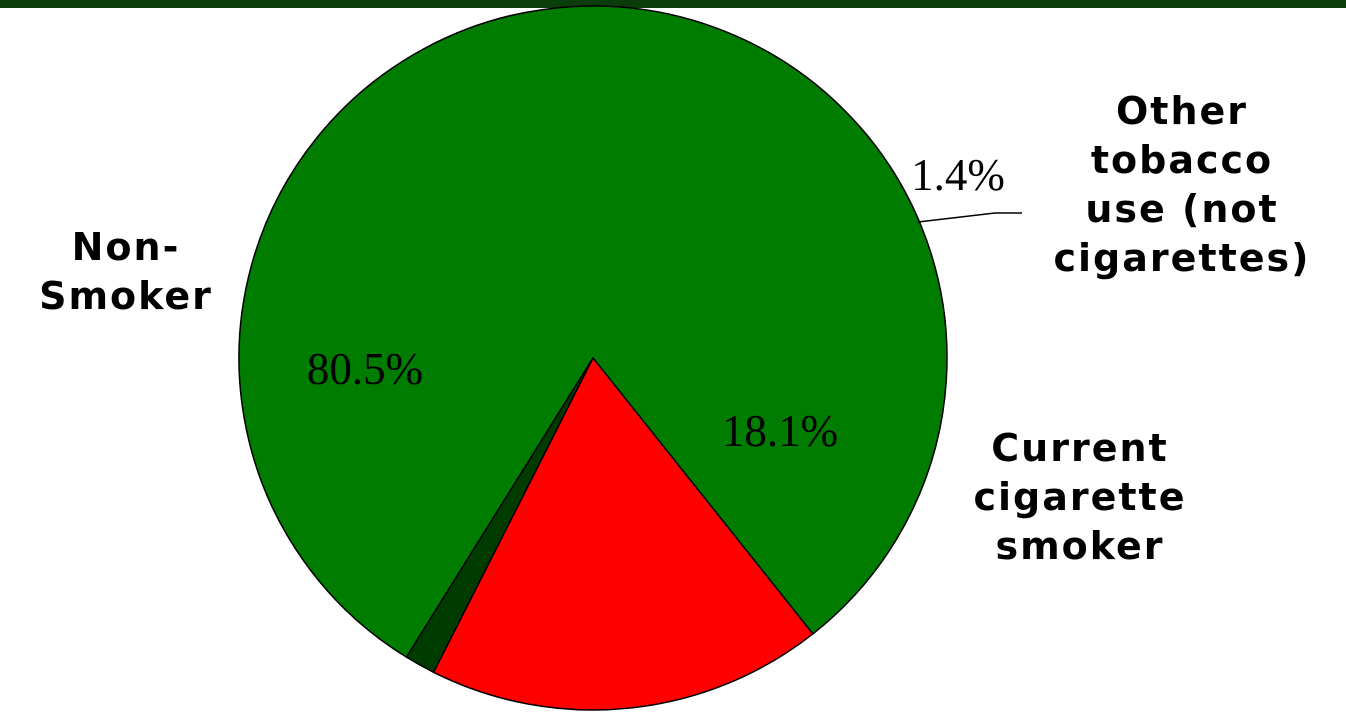 The image size is (1346, 712). What do you see at coordinates (365, 369) in the screenshot?
I see `value-label-non-smoker: 80.5%` at bounding box center [365, 369].